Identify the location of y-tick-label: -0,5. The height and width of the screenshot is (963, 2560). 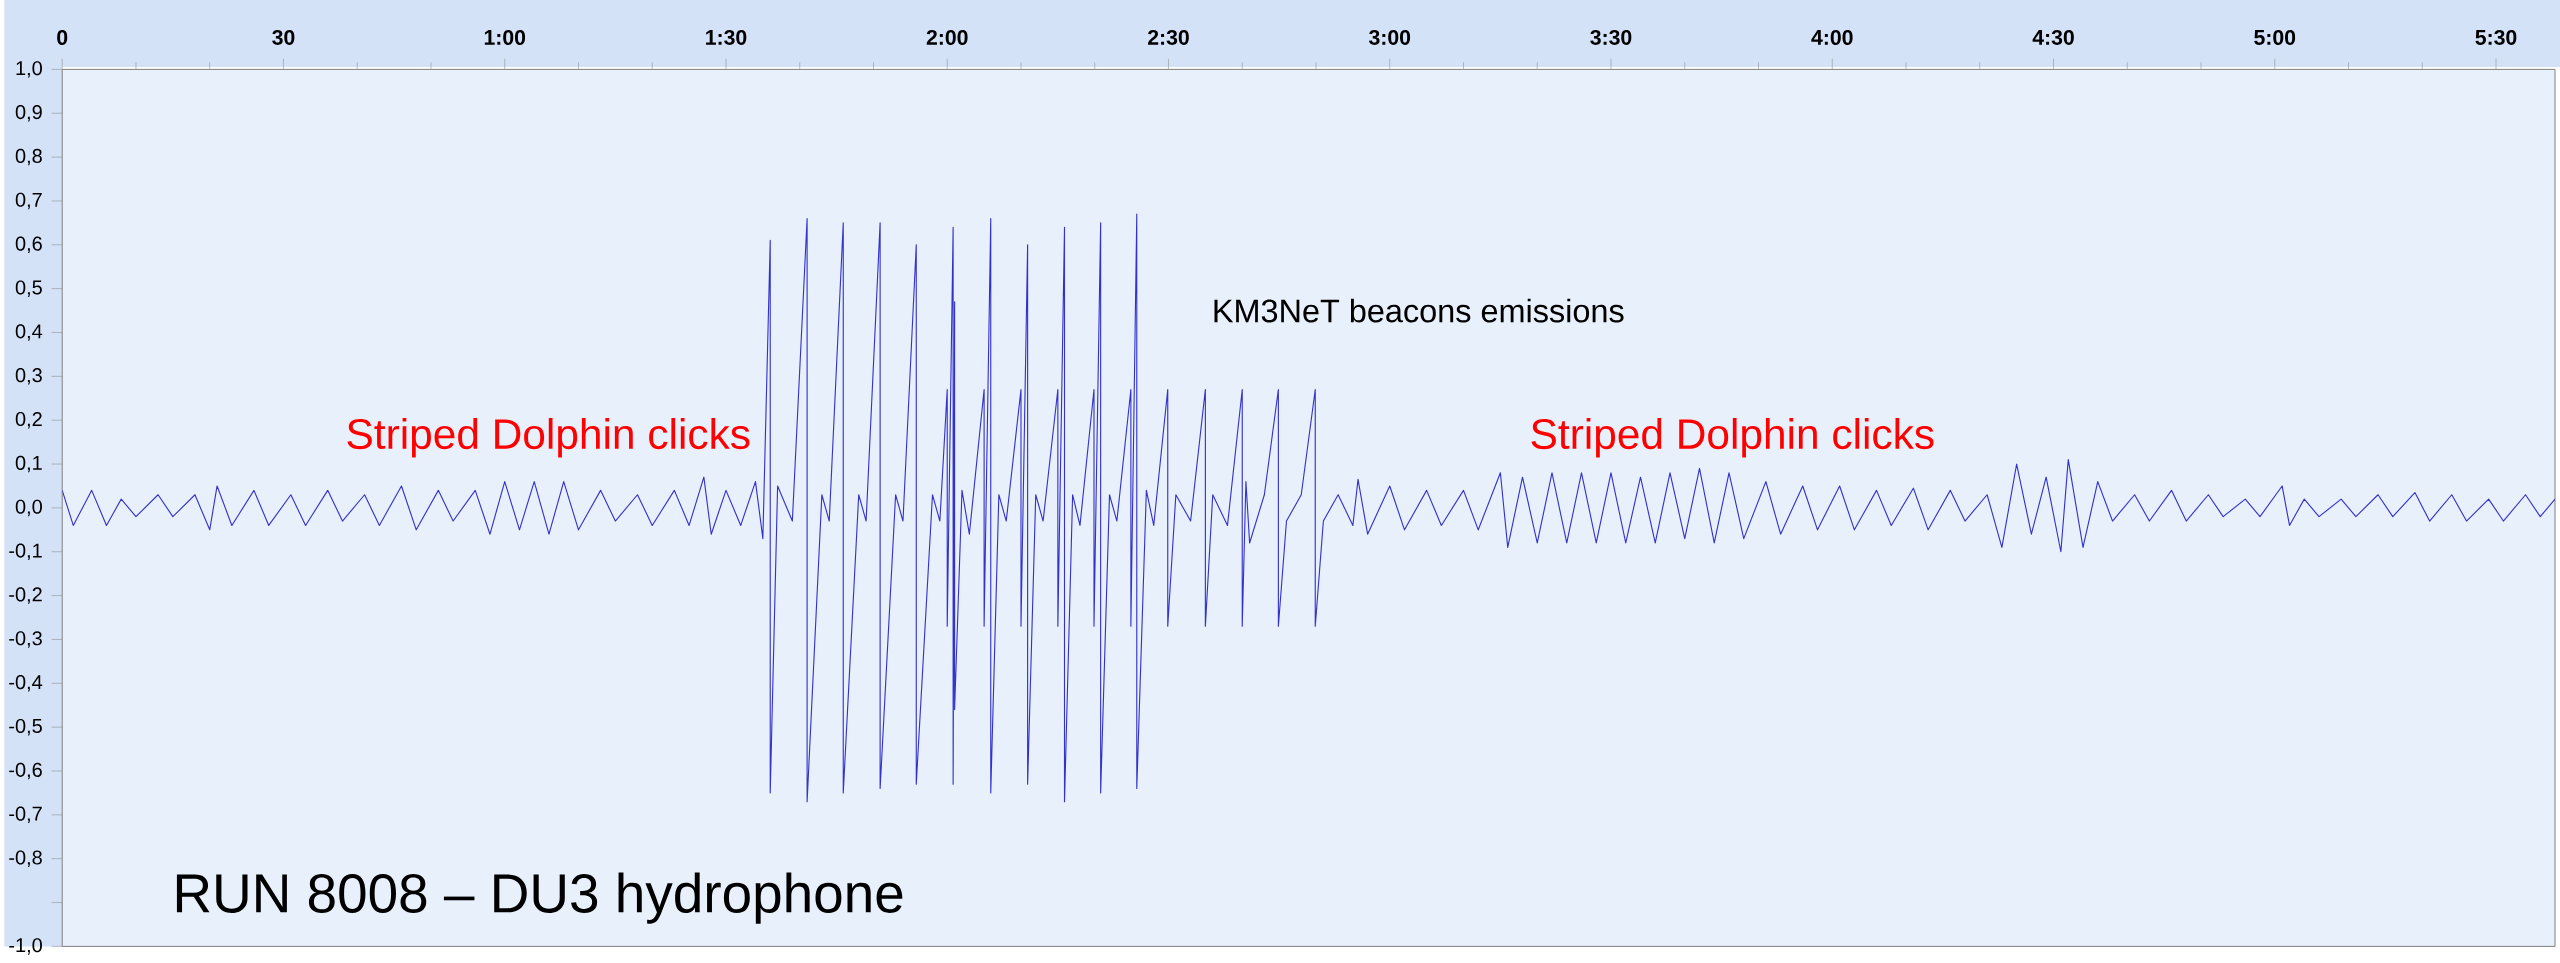
(25, 727).